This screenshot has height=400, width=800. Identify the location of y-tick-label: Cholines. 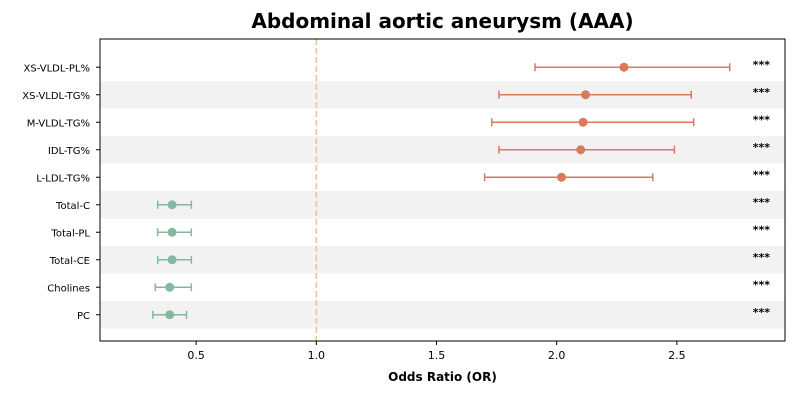
(68, 288).